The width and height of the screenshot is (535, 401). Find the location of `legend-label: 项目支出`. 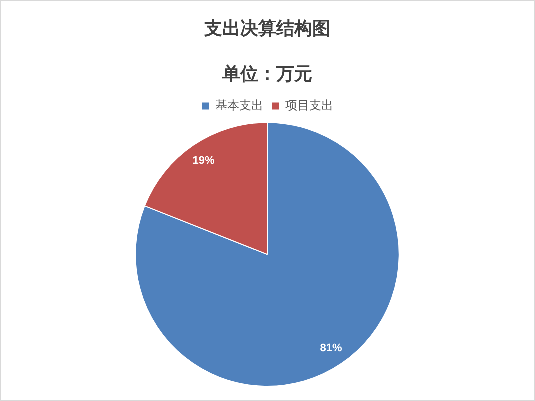

legend-label: 项目支出 is located at coordinates (310, 105).